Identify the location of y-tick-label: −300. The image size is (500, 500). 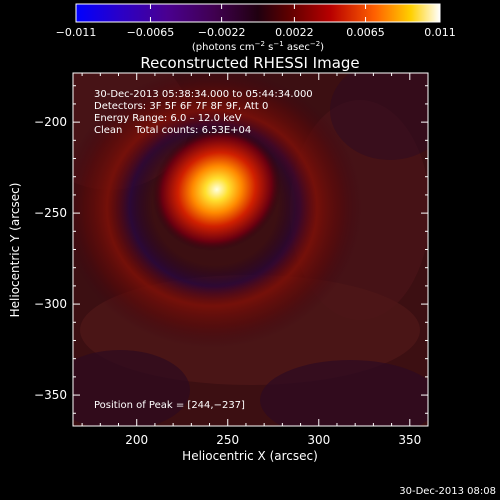
(50, 304).